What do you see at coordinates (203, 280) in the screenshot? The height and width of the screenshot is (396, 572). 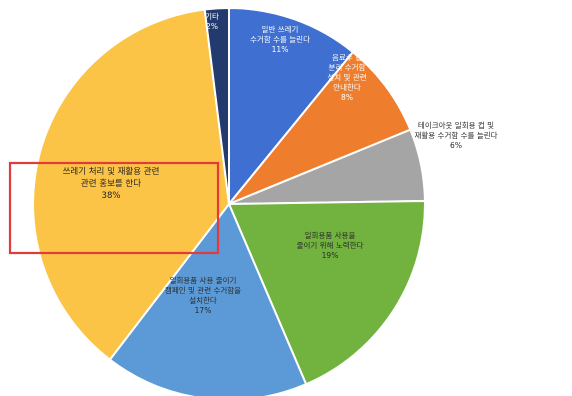 I see `slice-label-line: 일회용품 사용 줄이기` at bounding box center [203, 280].